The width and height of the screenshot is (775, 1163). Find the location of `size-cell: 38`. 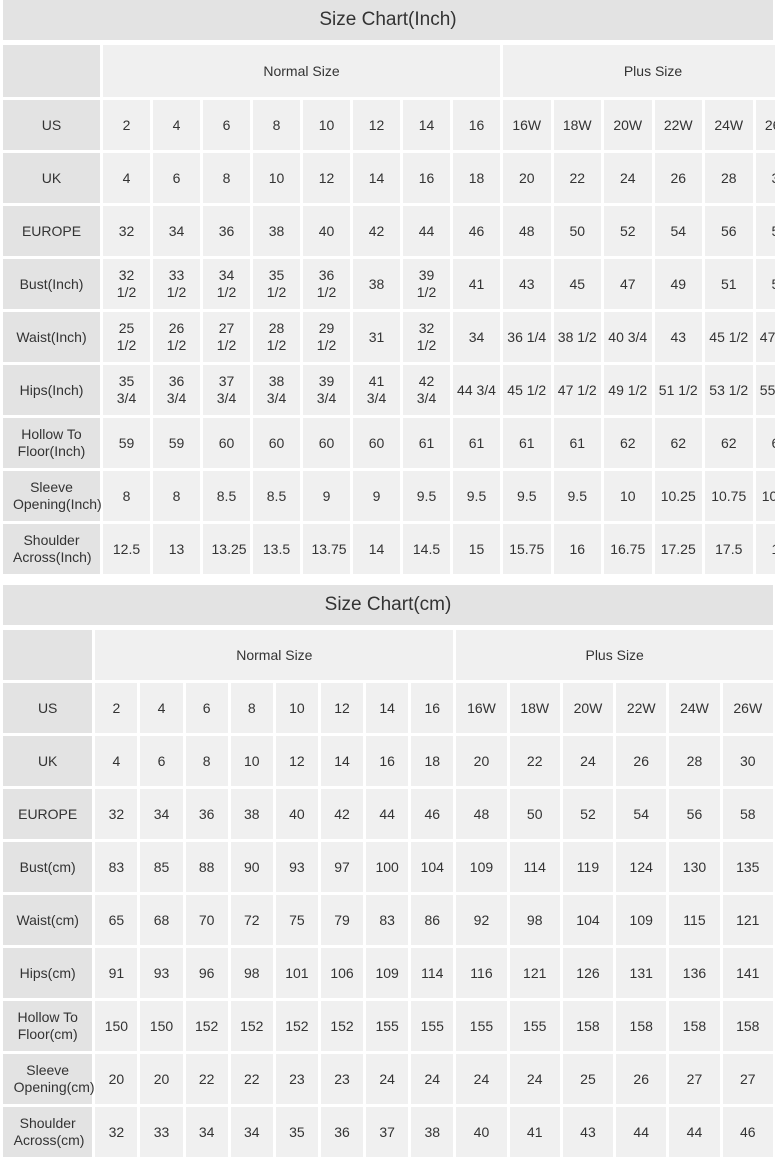

size-cell: 38 is located at coordinates (376, 284).